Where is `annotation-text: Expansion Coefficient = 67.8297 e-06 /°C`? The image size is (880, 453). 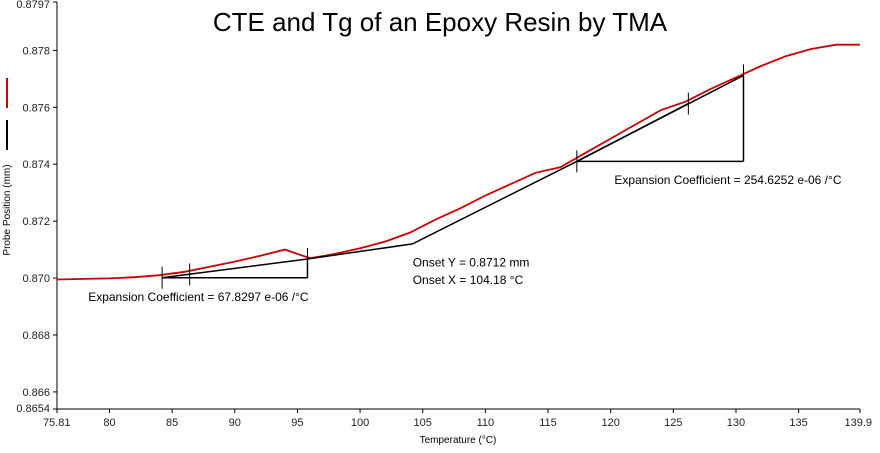 annotation-text: Expansion Coefficient = 67.8297 e-06 /°C is located at coordinates (198, 297).